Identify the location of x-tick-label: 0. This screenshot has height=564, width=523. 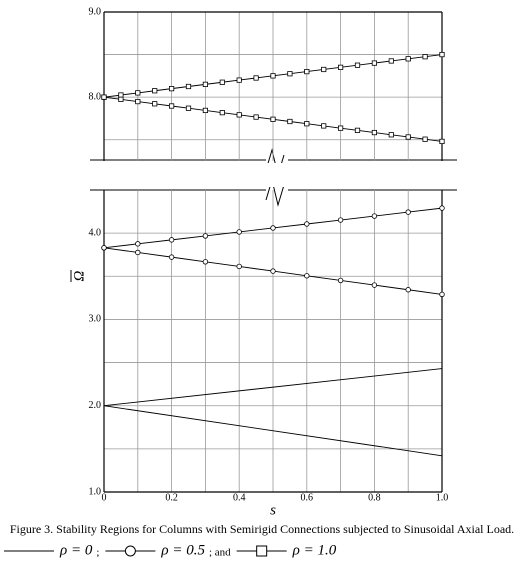
(104, 497).